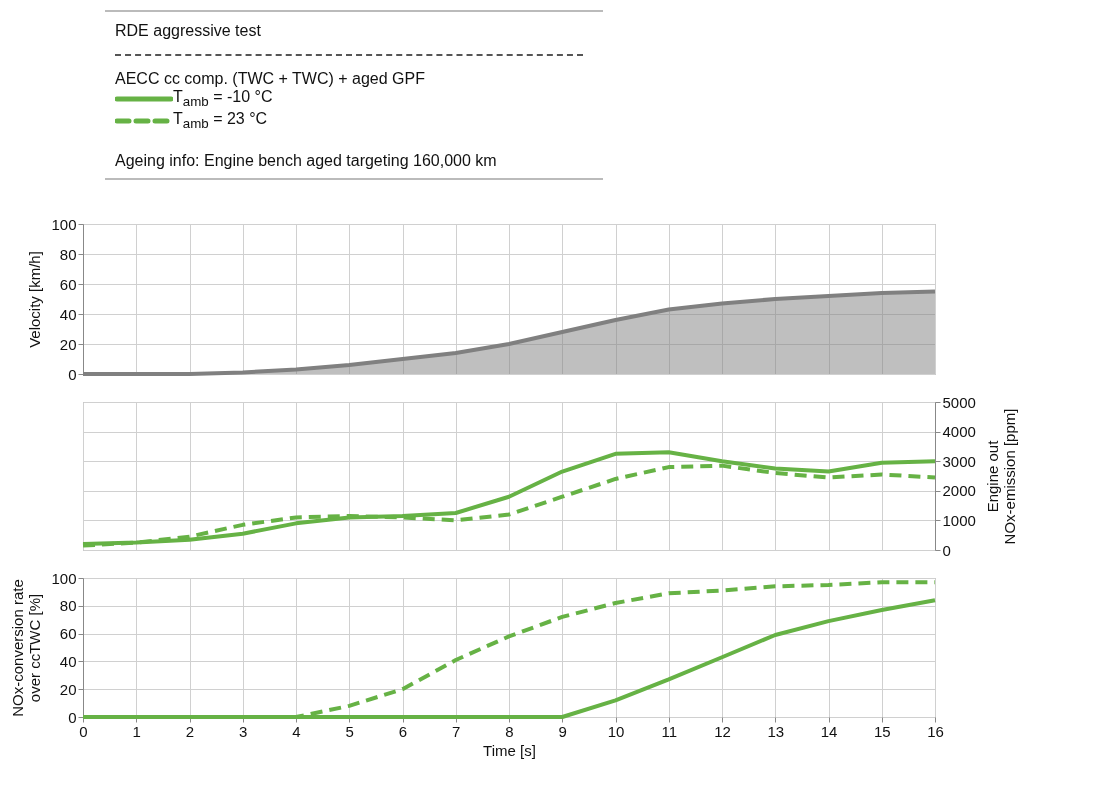 The width and height of the screenshot is (1094, 791). What do you see at coordinates (959, 402) in the screenshot?
I see `y2-tick-label: 5000` at bounding box center [959, 402].